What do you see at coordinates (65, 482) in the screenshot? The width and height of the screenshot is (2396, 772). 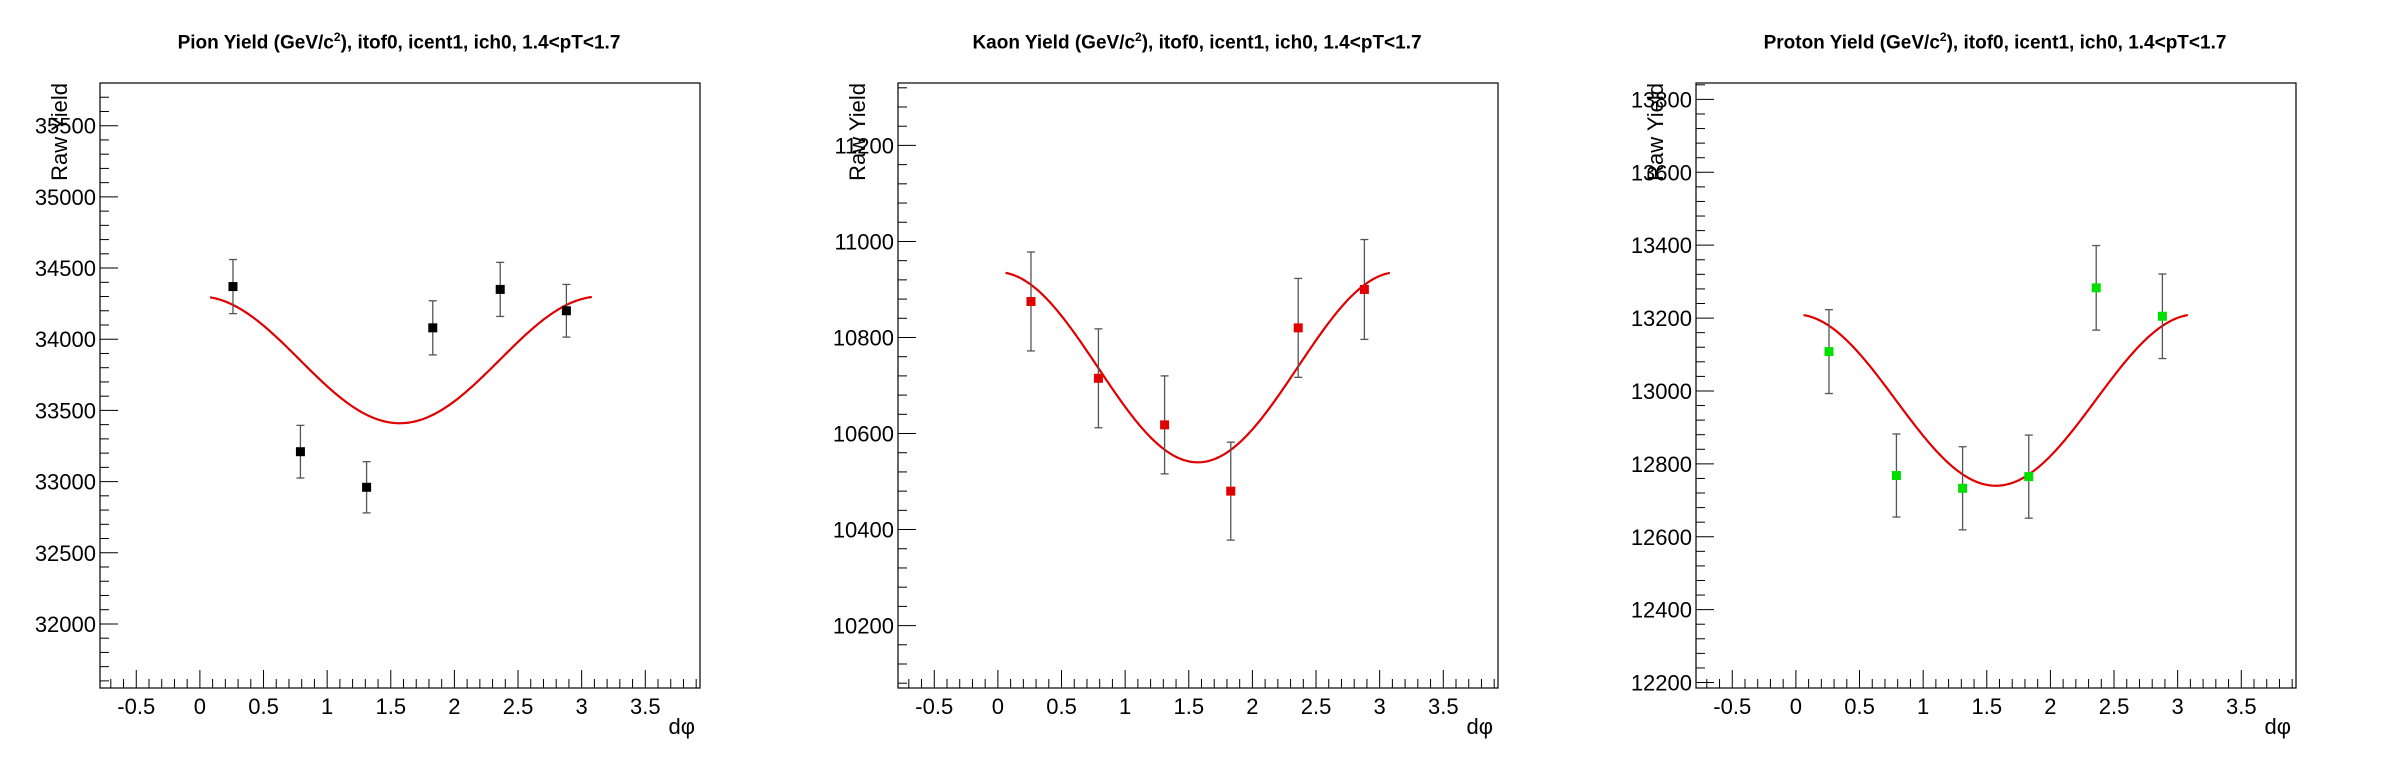 I see `y-tick-label: 33000` at bounding box center [65, 482].